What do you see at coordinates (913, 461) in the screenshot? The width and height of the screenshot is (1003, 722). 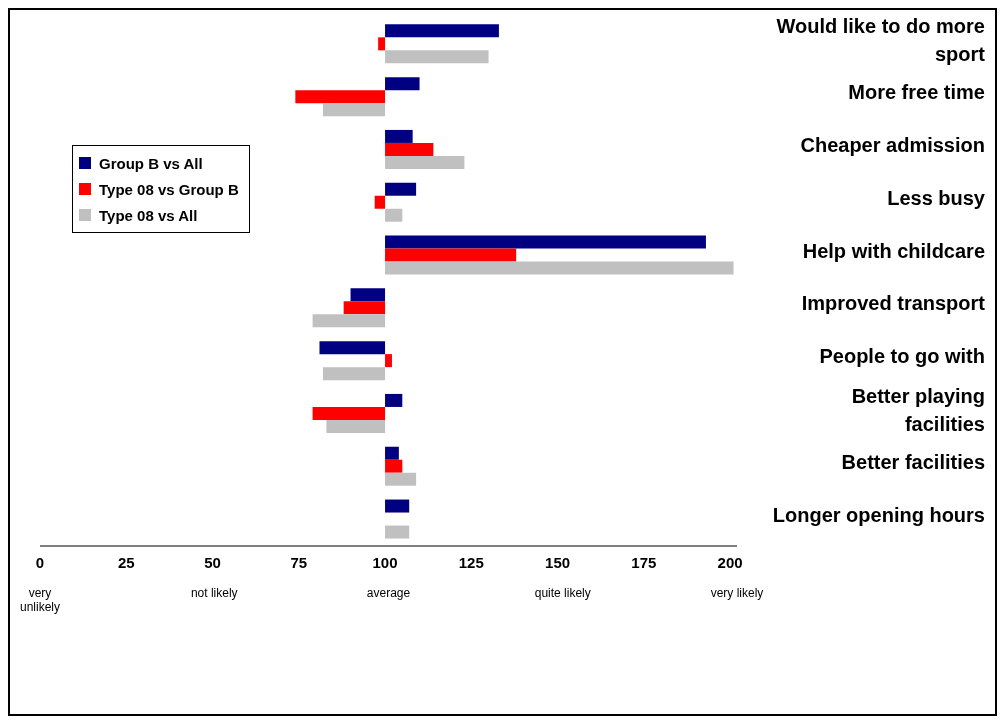 I see `y-tick-label: Better facilities` at bounding box center [913, 461].